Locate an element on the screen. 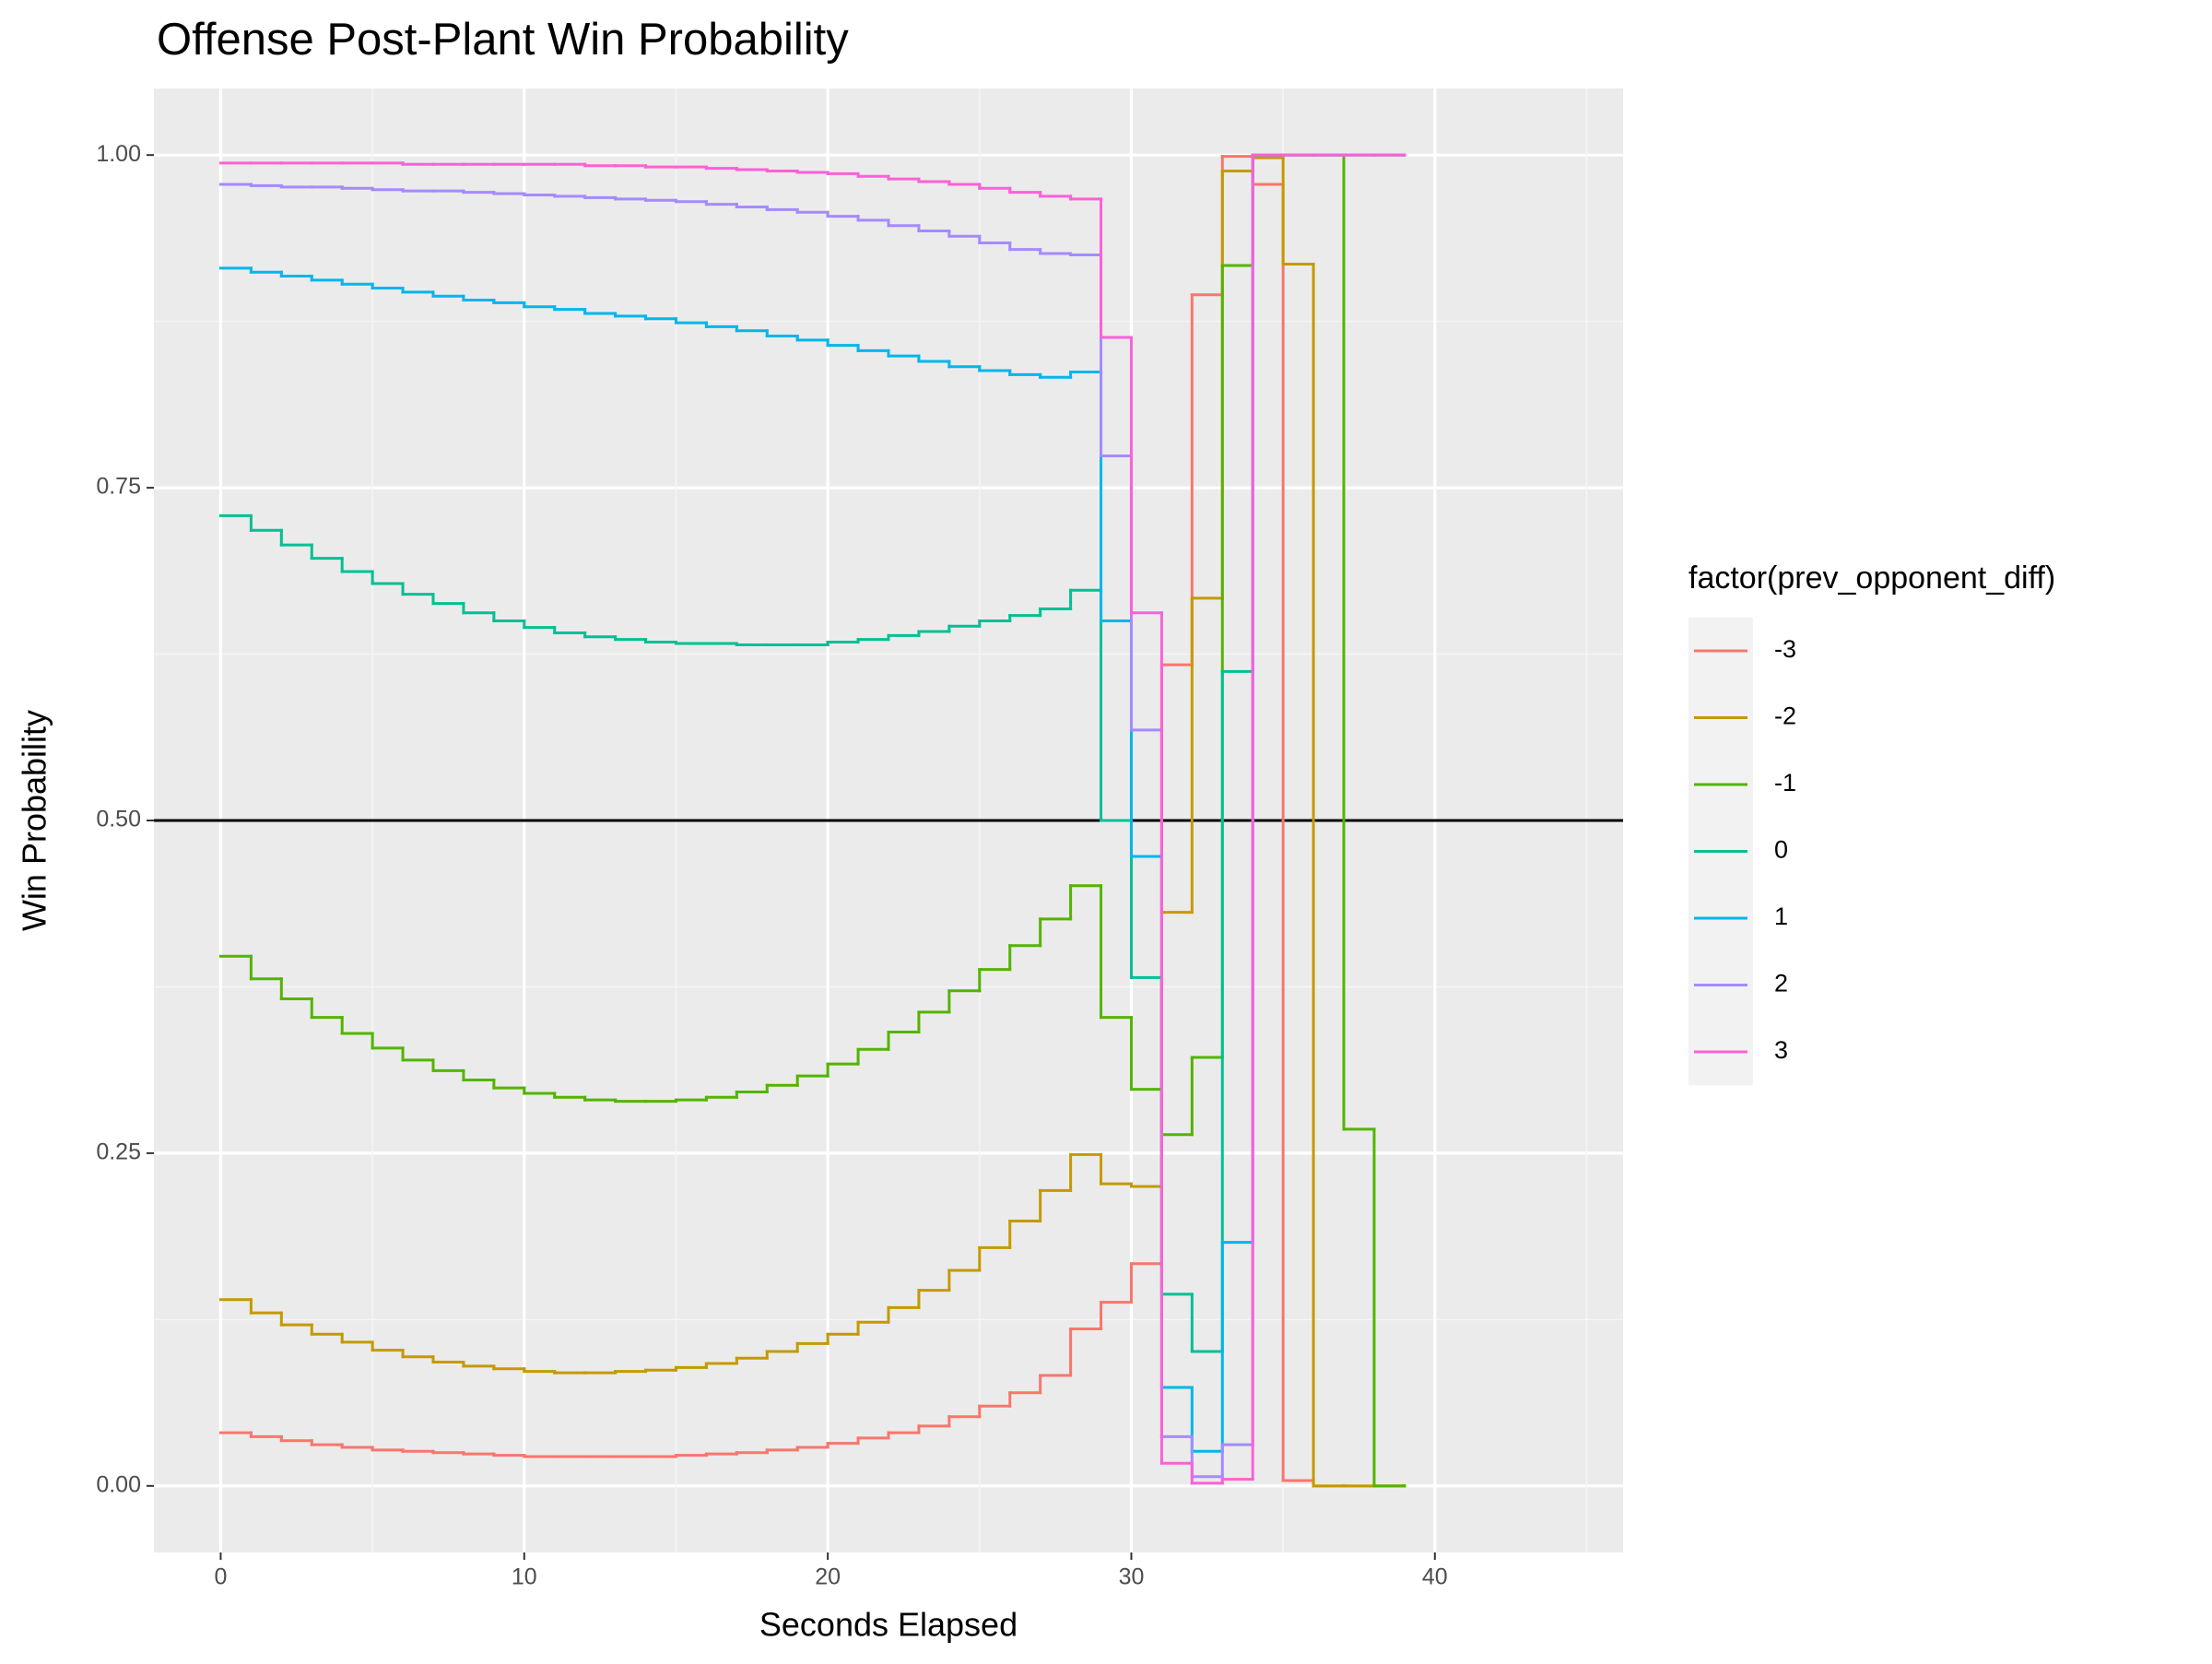 The height and width of the screenshot is (1664, 2212). y-tick-label: 0.75 is located at coordinates (118, 487).